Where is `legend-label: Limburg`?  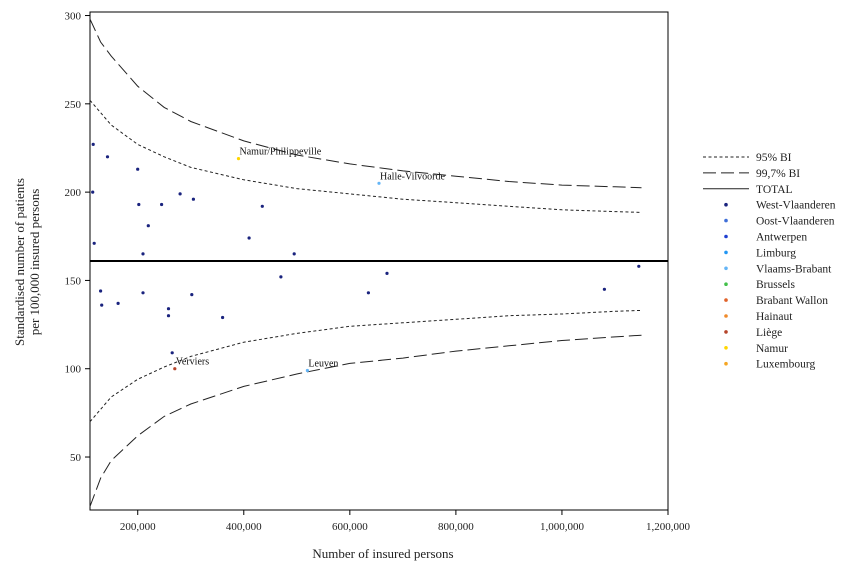 legend-label: Limburg is located at coordinates (776, 253).